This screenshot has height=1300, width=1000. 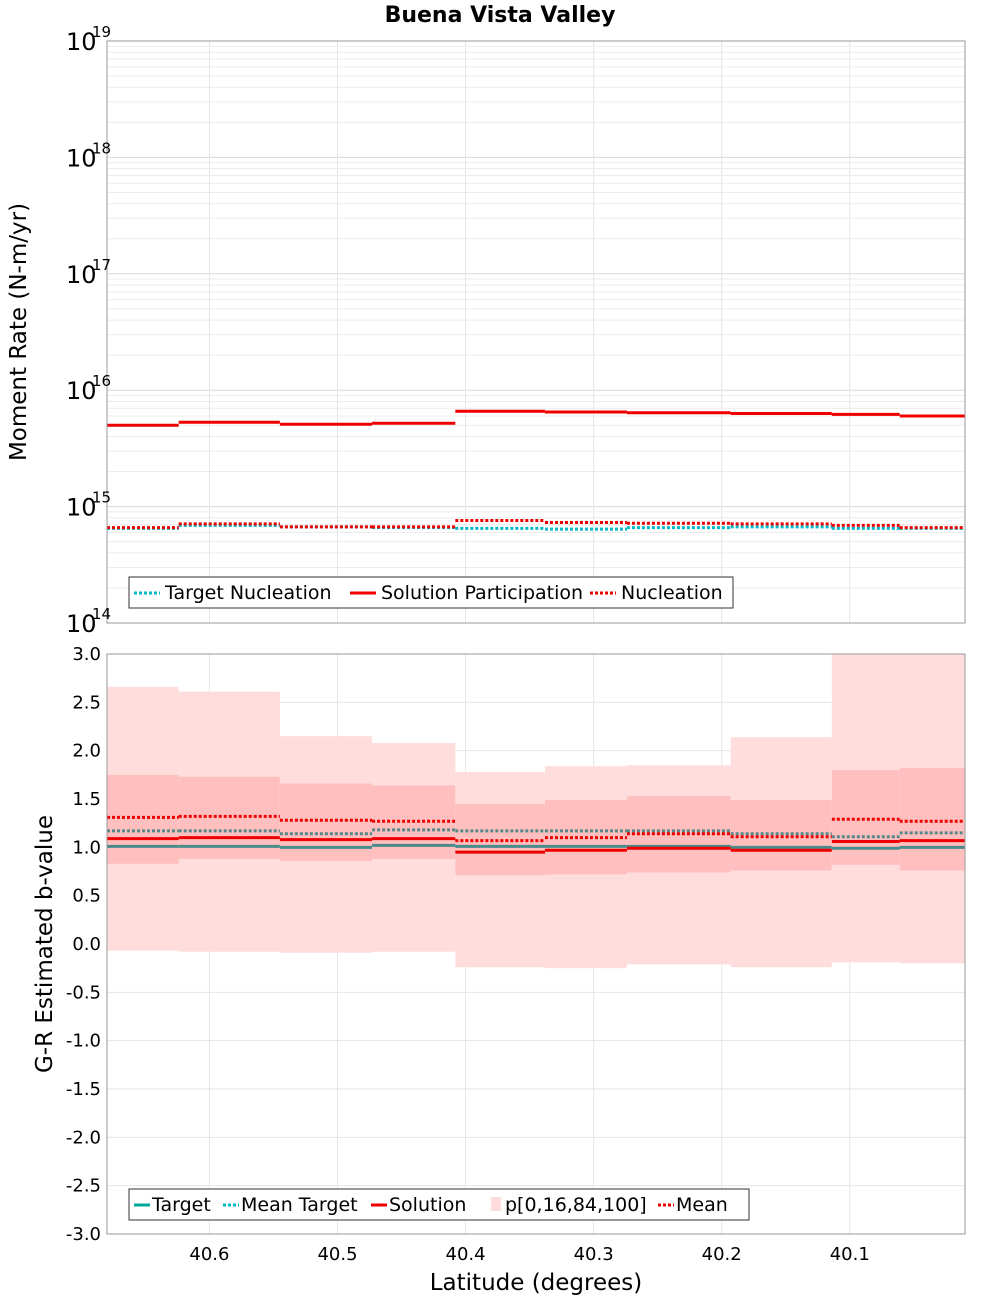 I want to click on legend-label: Nucleation, so click(x=672, y=593).